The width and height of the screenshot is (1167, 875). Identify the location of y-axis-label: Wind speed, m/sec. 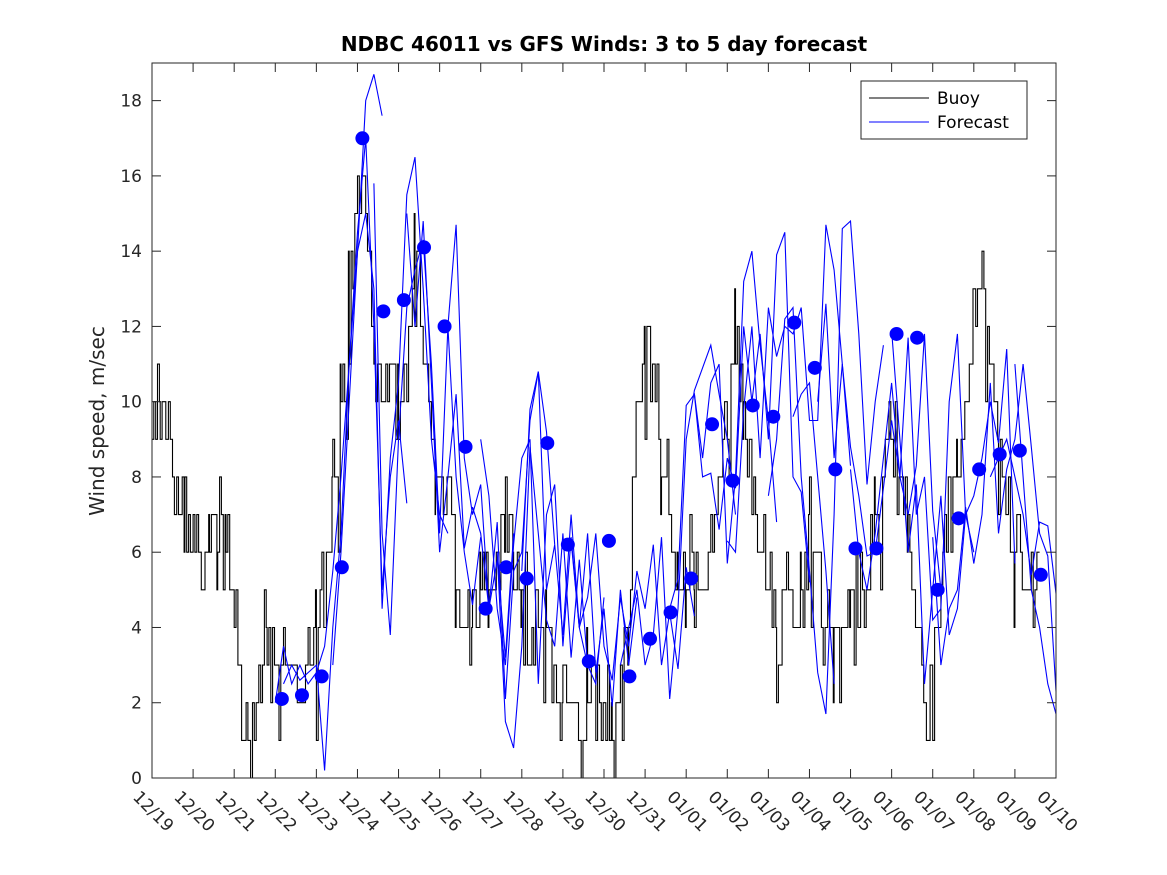
(97, 421).